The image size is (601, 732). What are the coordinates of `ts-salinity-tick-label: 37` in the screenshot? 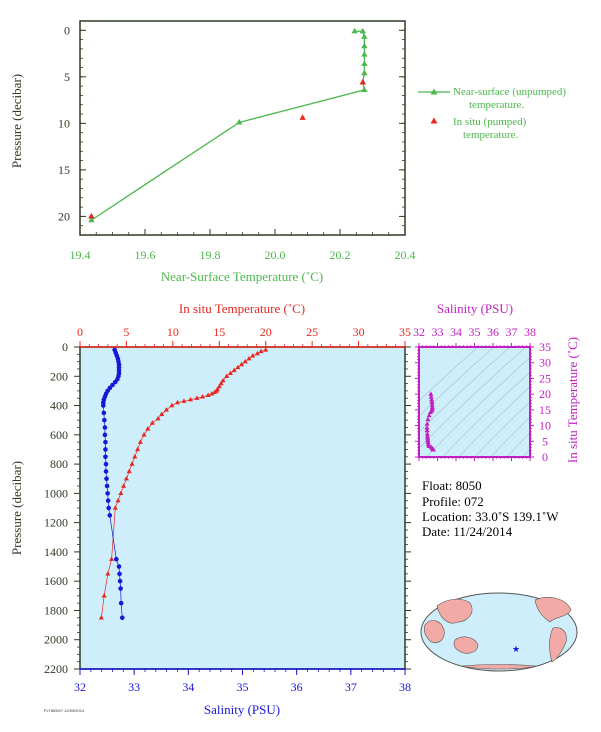 It's located at (512, 332).